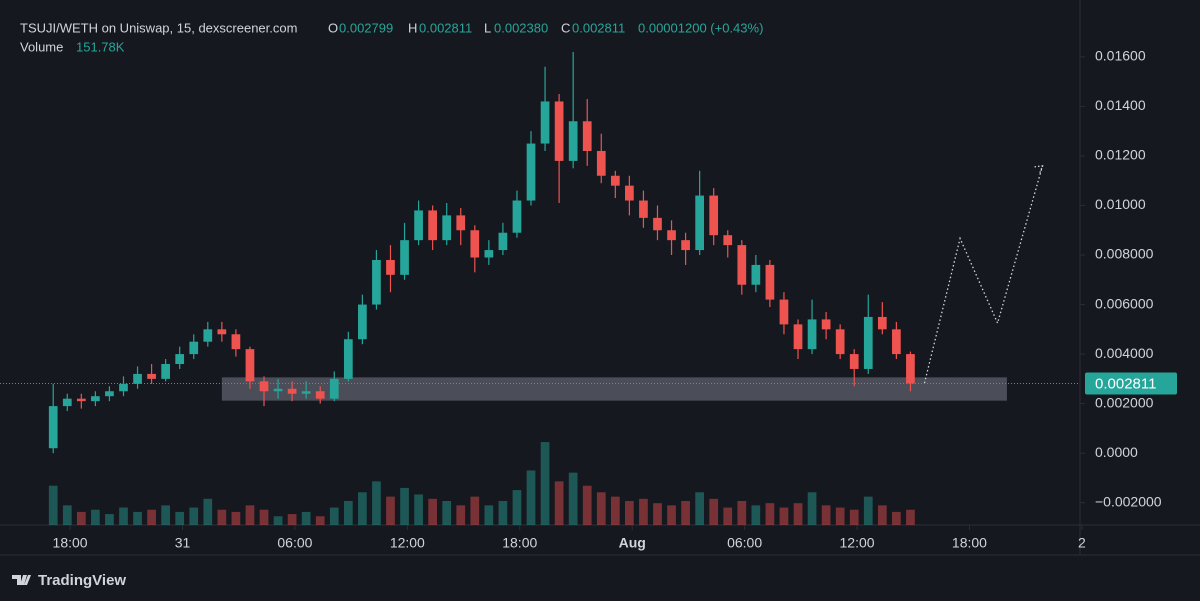 This screenshot has width=1200, height=601. What do you see at coordinates (632, 543) in the screenshot?
I see `x-tick-label: Aug` at bounding box center [632, 543].